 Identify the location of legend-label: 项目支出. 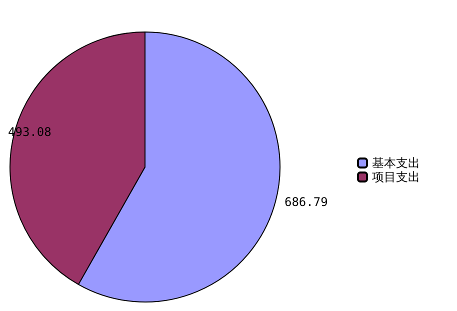
(396, 177).